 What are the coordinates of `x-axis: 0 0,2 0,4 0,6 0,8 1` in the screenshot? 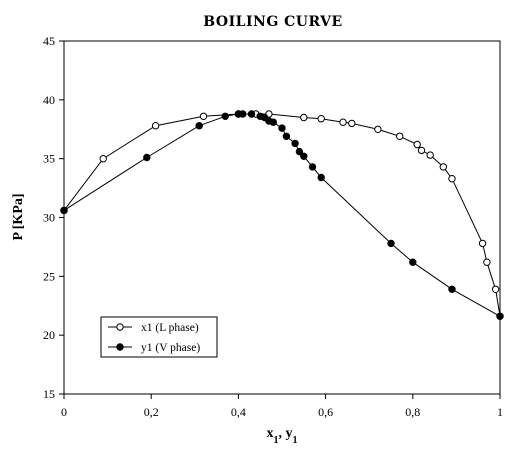 It's located at (282, 406).